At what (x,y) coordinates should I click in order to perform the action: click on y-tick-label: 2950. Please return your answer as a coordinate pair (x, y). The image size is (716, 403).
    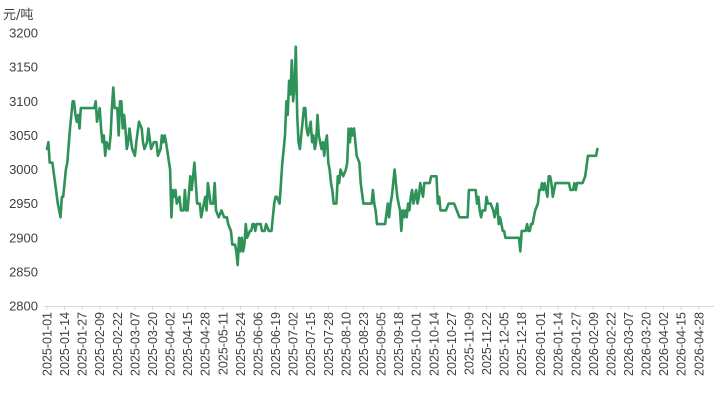
    Looking at the image, I should click on (23, 203).